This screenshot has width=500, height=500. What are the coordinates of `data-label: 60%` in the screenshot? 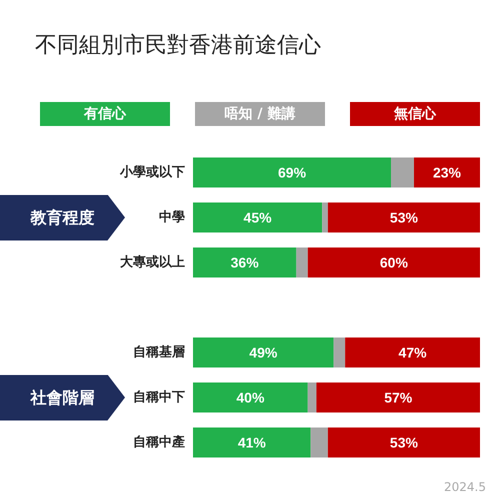 It's located at (394, 262).